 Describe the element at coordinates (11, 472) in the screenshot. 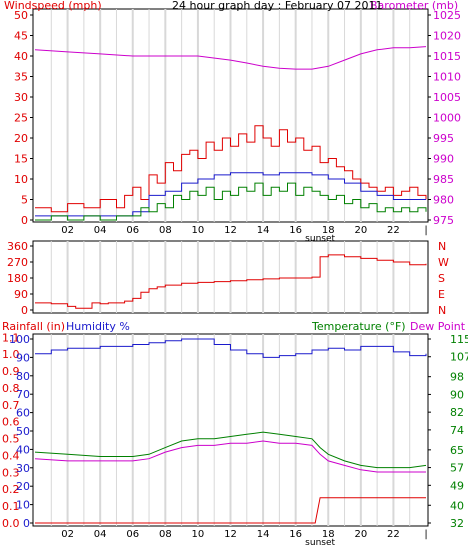

I see `rain-tick-label: 0.3` at that location.